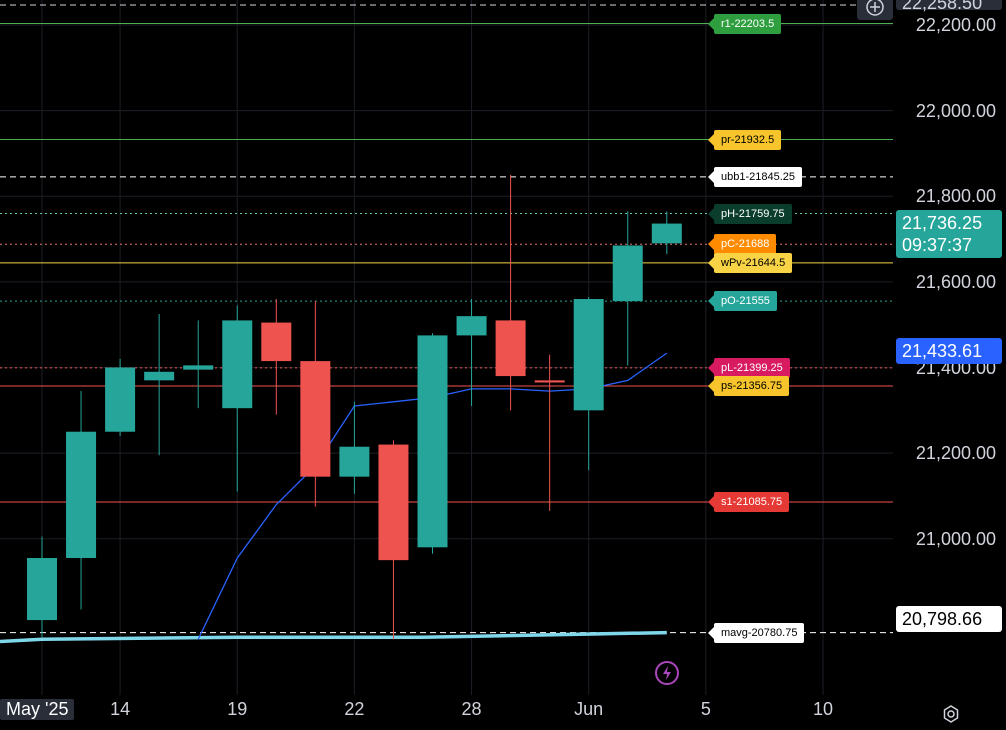 Image resolution: width=1006 pixels, height=730 pixels. What do you see at coordinates (503, 712) in the screenshot?
I see `time-axis: May '25 14 19 22 28 Jun 5 10` at bounding box center [503, 712].